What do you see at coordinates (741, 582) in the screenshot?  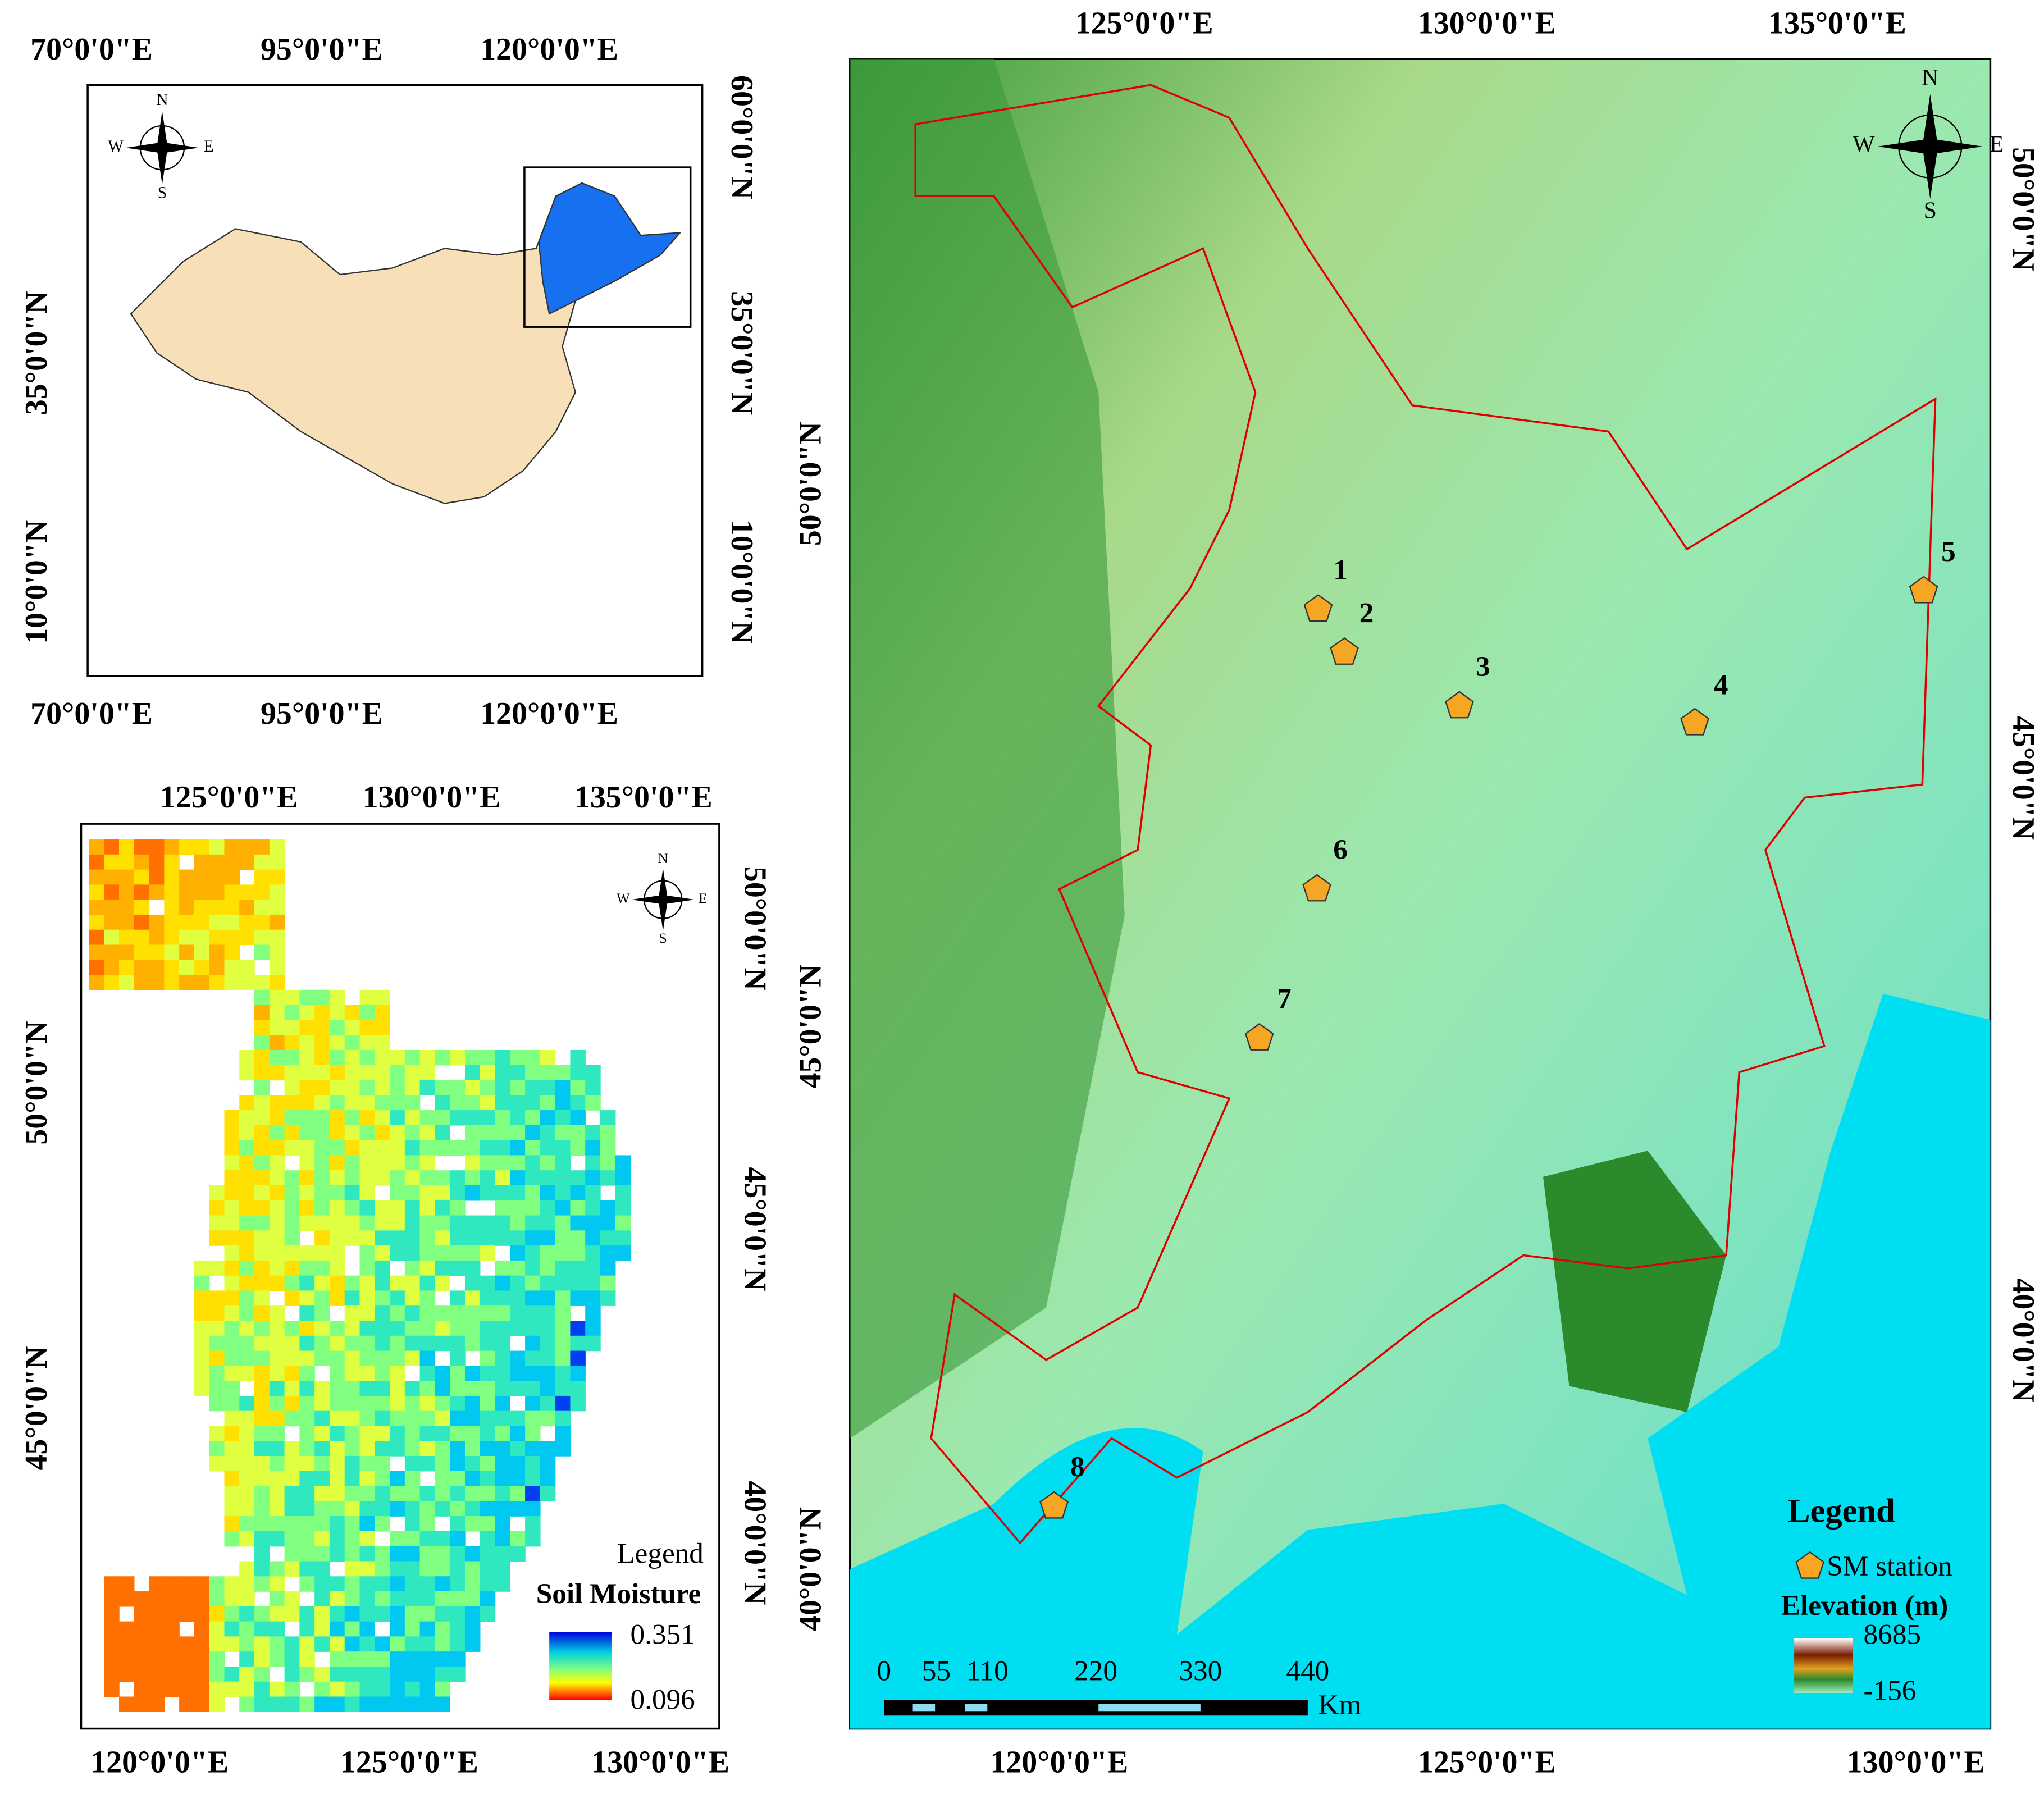 I see `y-tick-label: 10°0'0"N` at bounding box center [741, 582].